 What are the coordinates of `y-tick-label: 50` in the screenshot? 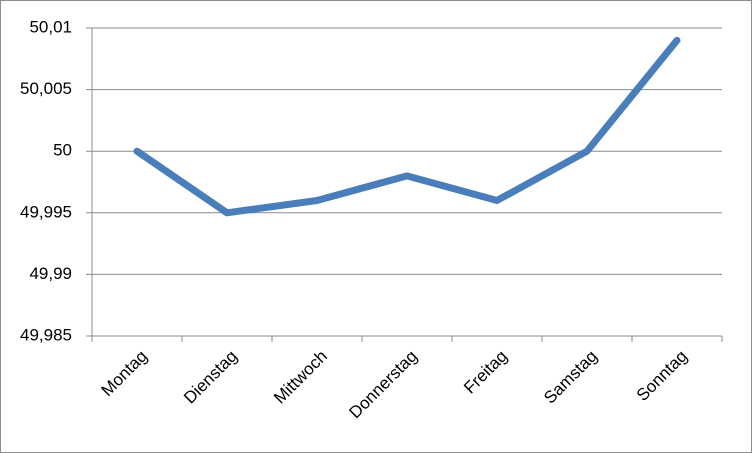 It's located at (62, 150).